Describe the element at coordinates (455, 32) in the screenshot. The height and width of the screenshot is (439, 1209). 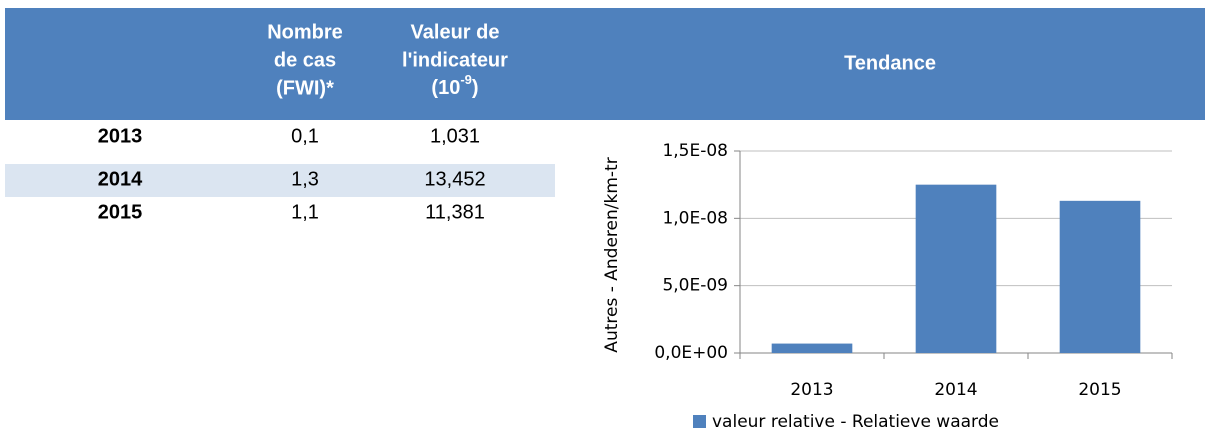
I see `header-text: Valeur de` at that location.